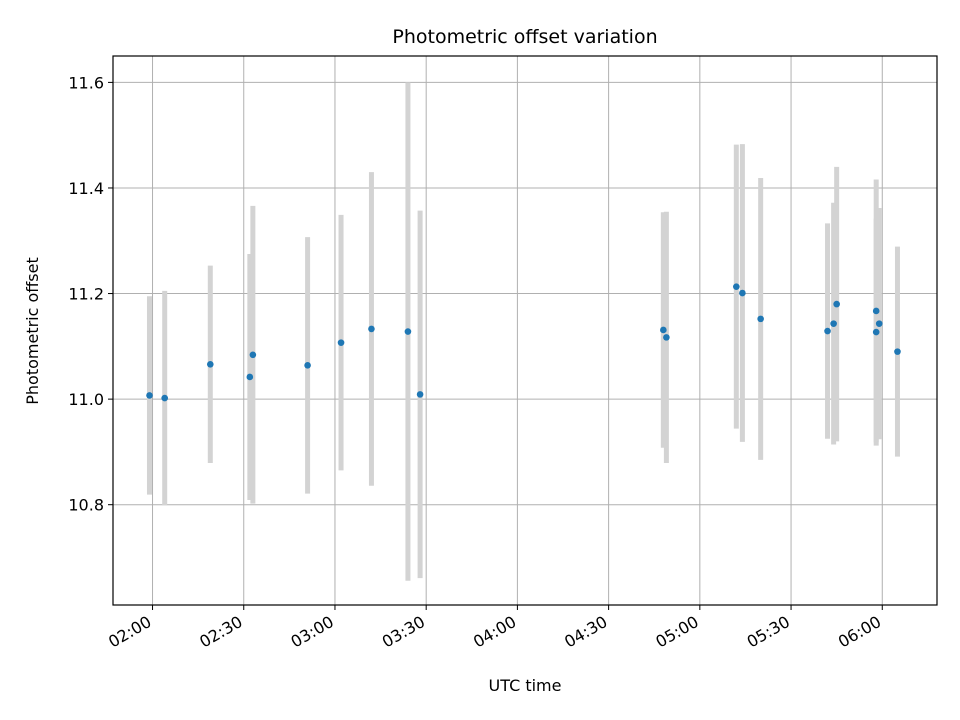  I want to click on x-tick-label: 06:00, so click(859, 632).